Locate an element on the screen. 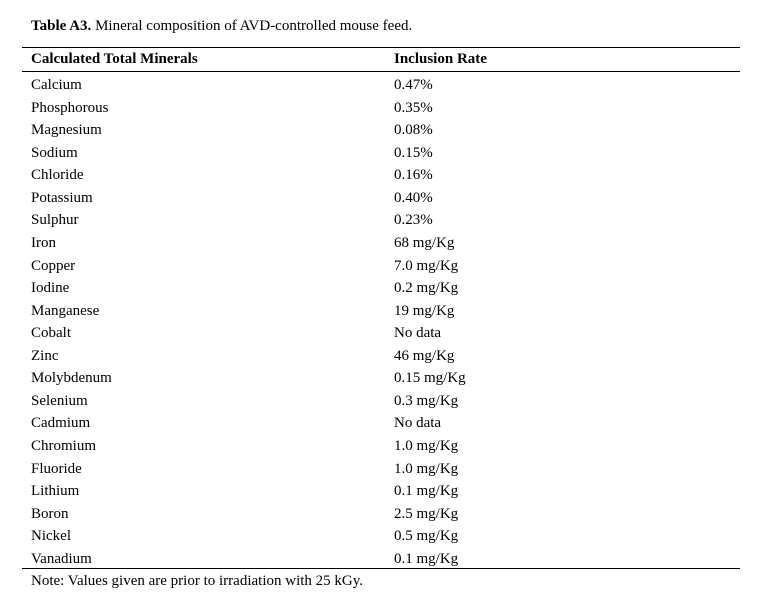 Image resolution: width=764 pixels, height=615 pixels. mineral-name: Magnesium is located at coordinates (66, 130).